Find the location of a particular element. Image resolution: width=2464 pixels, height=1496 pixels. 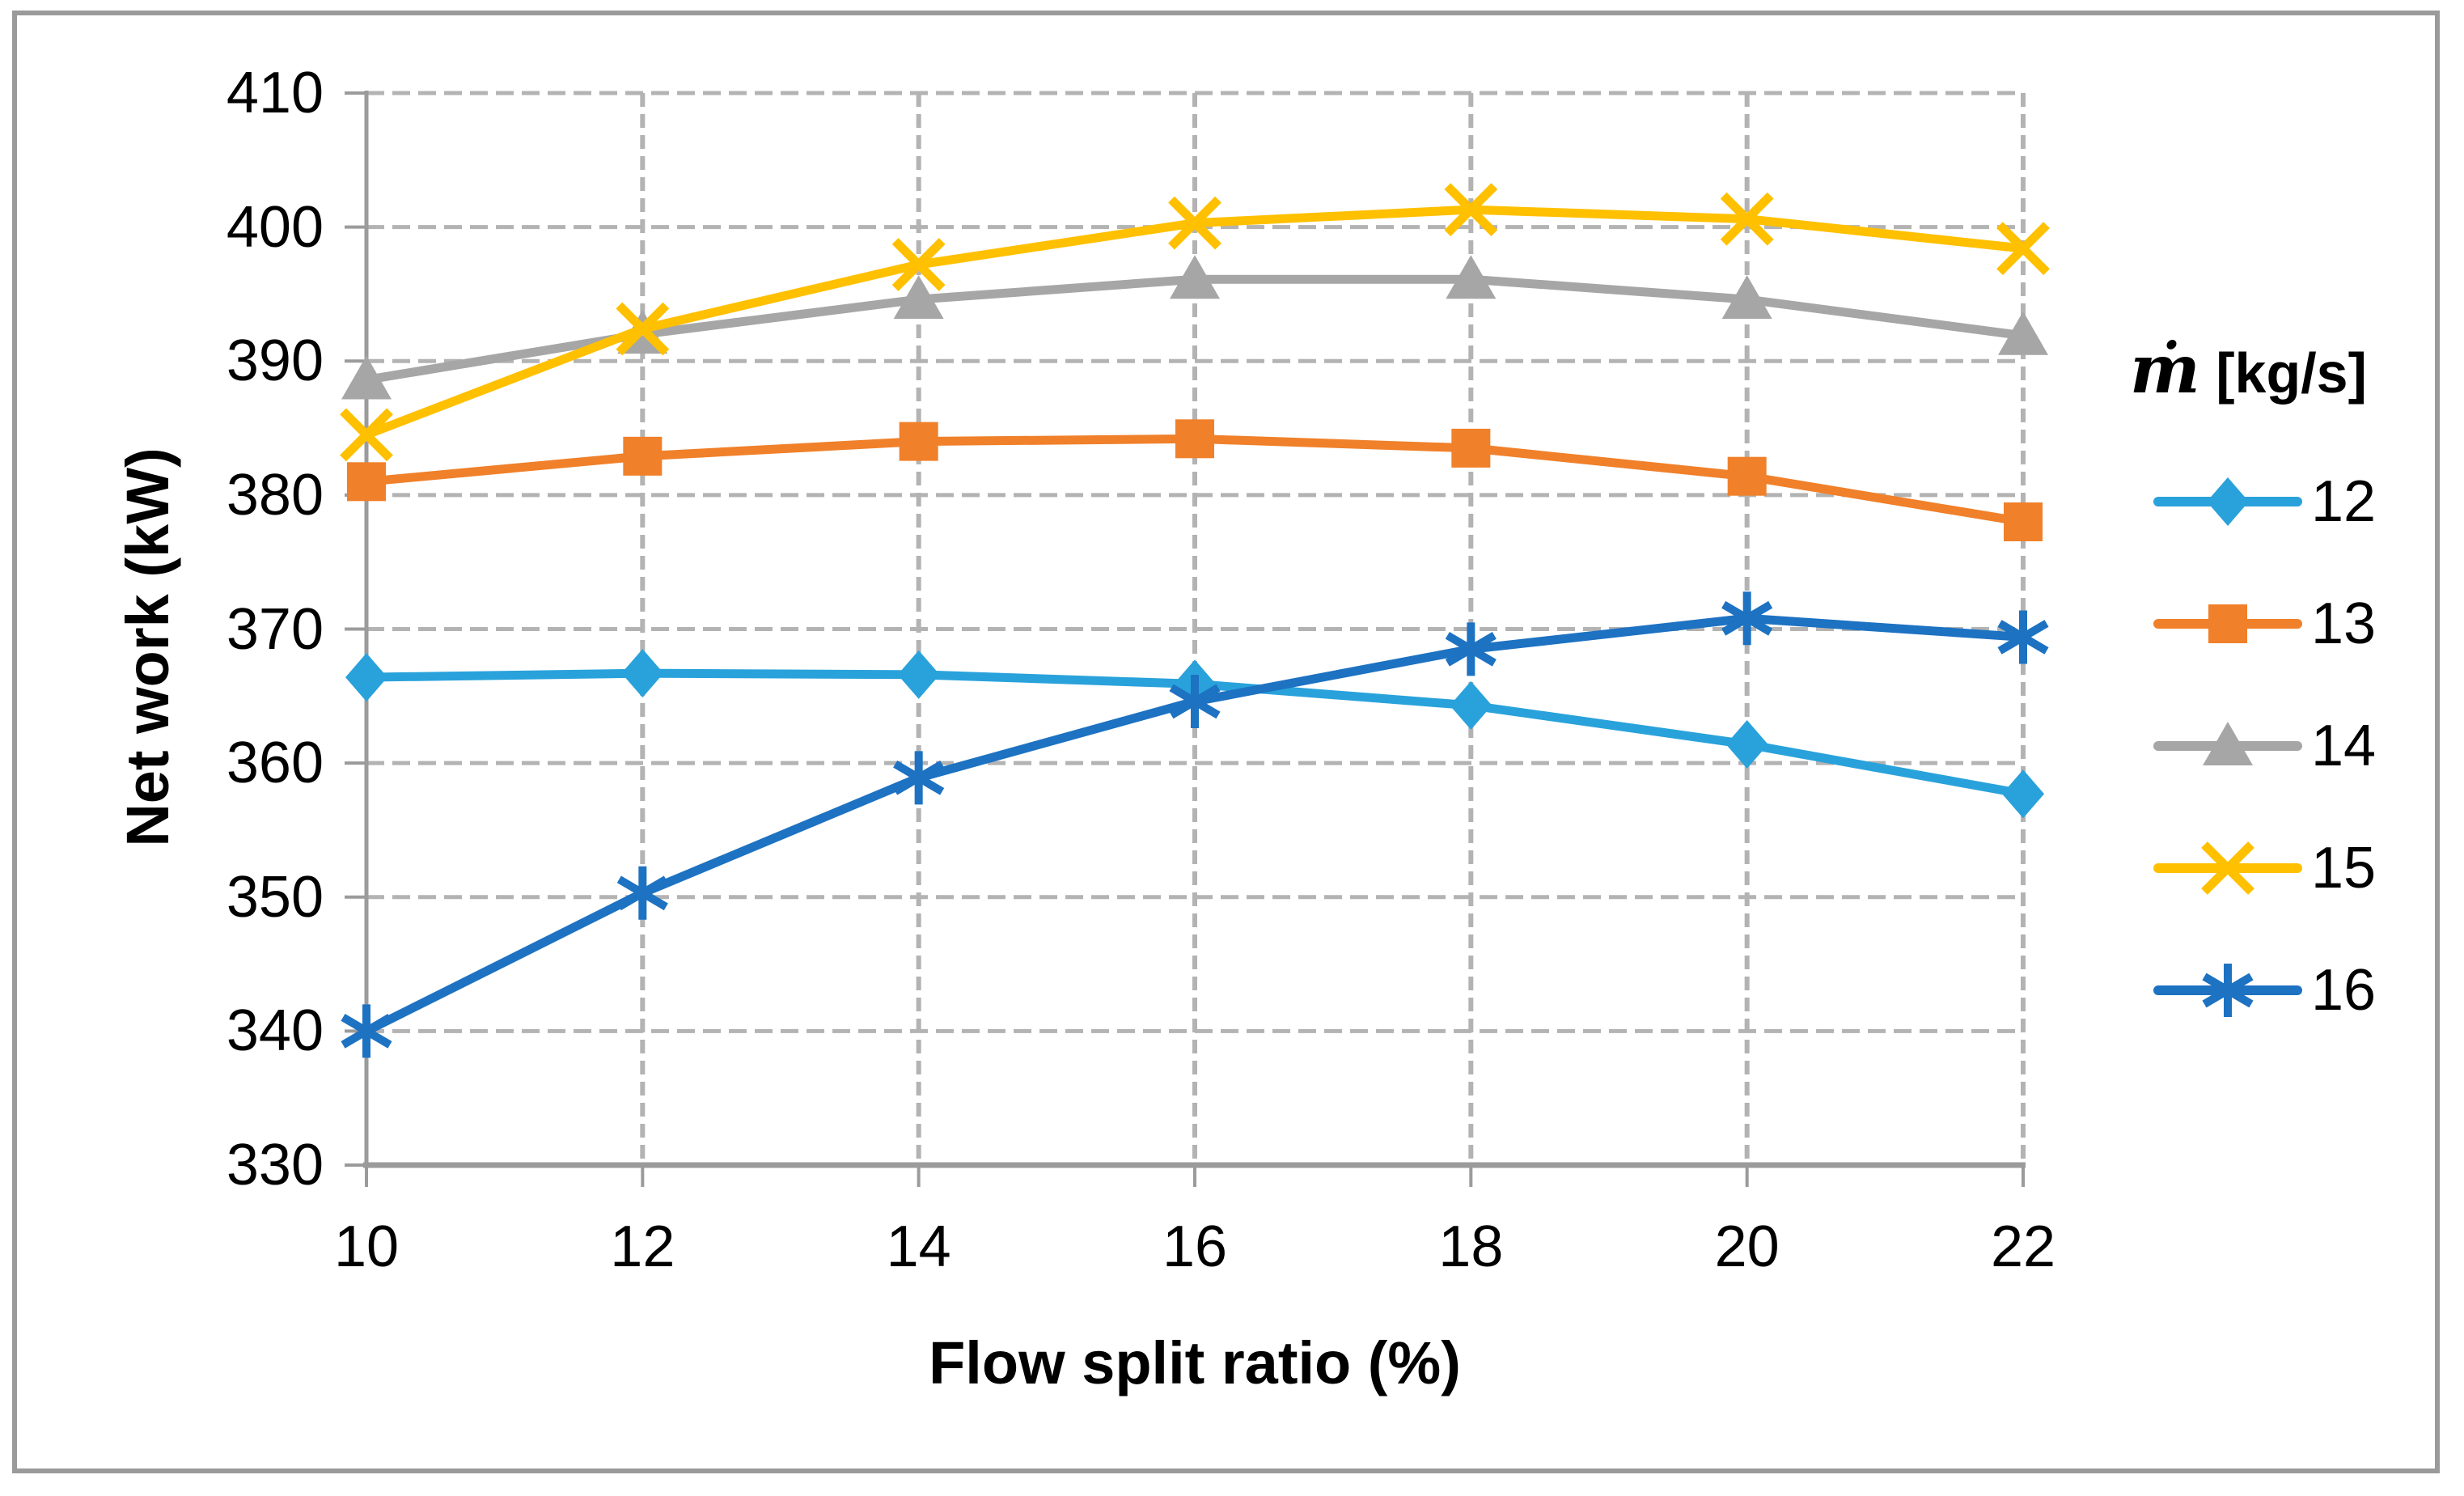

legend-title: ṁ [kg/s] is located at coordinates (2248, 370).